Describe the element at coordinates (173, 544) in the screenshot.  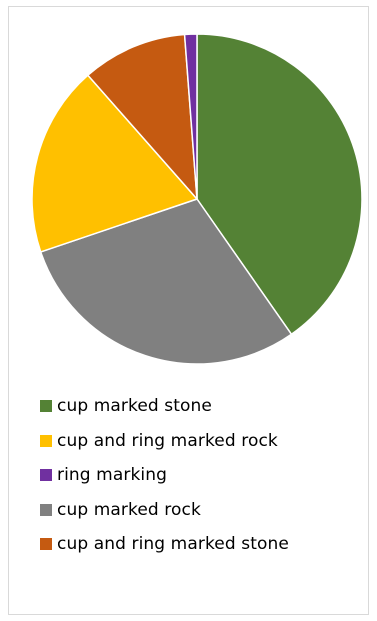
I see `legend-label: cup and ring marked stone` at that location.